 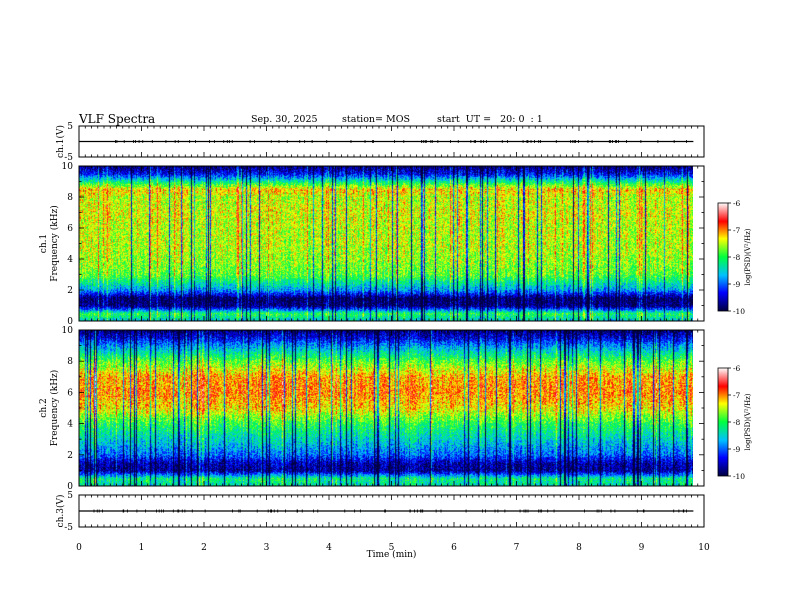 I want to click on x-tick-label: 5, so click(x=392, y=548).